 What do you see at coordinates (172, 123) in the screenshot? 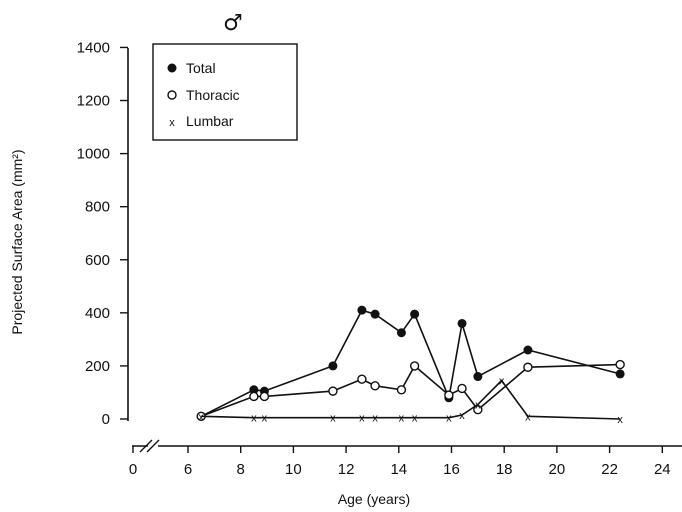
I see `legend-marker-lumbar: x` at bounding box center [172, 123].